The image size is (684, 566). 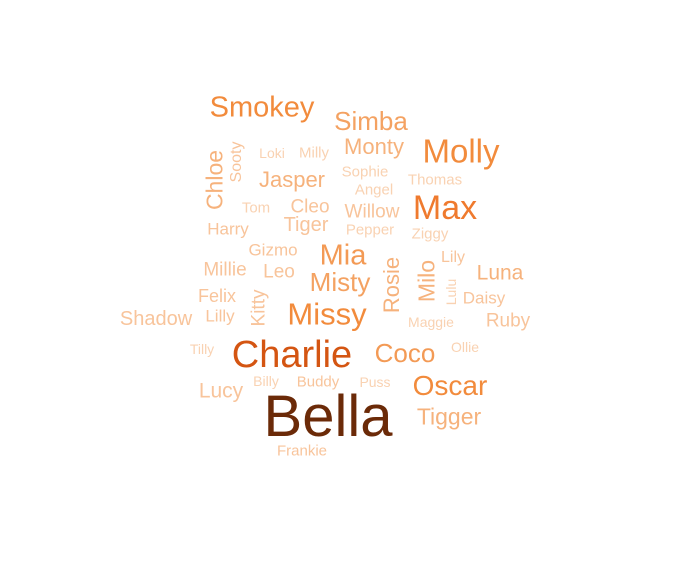 I want to click on word-lilly: Lilly, so click(x=220, y=316).